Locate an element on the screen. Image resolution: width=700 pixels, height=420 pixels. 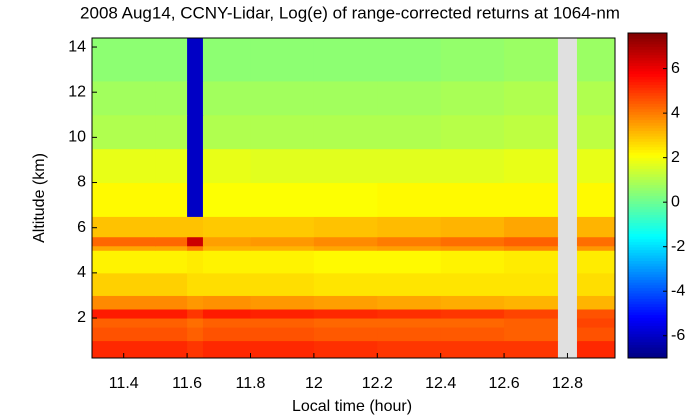
x-axis-title: Local time (hour) is located at coordinates (352, 406).